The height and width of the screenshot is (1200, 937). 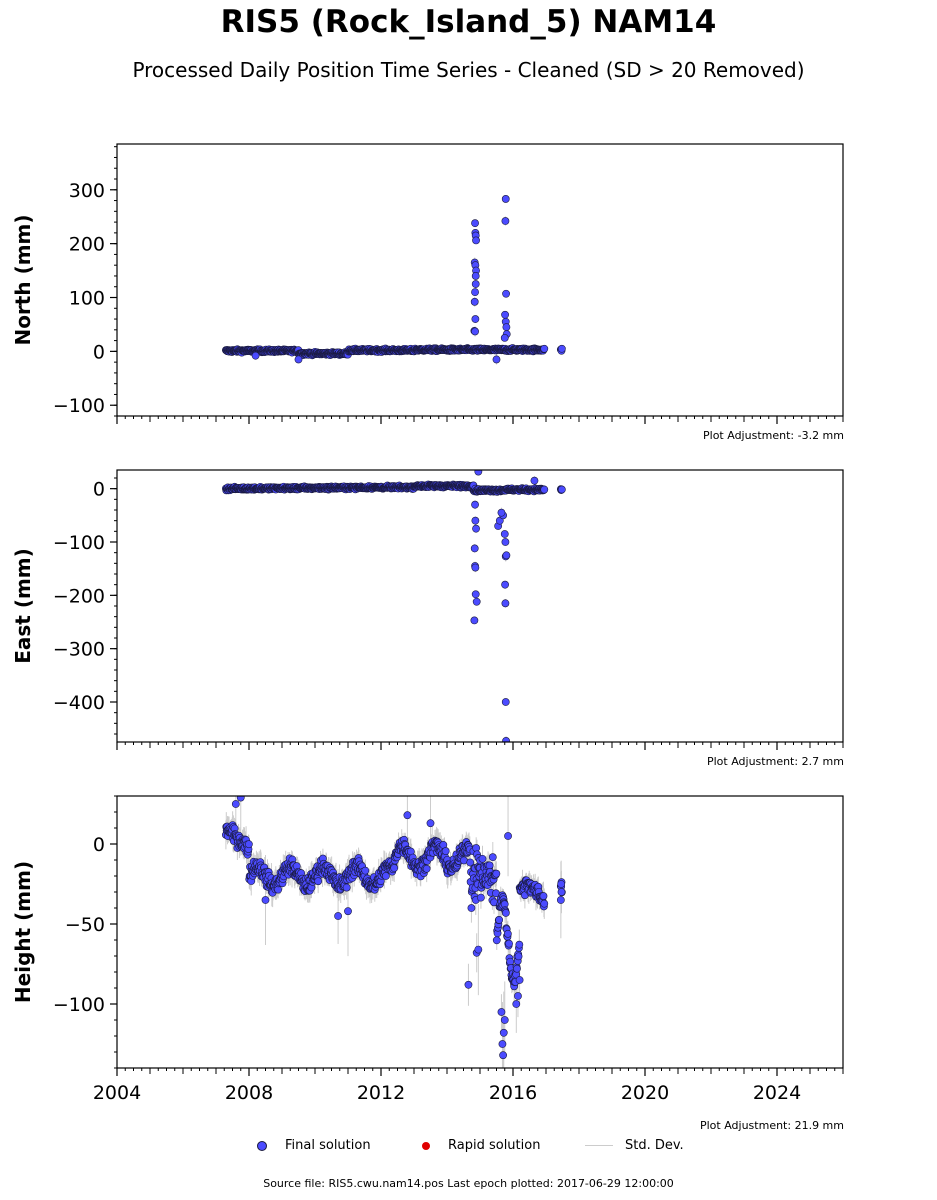 What do you see at coordinates (87, 191) in the screenshot?
I see `y-tick-label: 300` at bounding box center [87, 191].